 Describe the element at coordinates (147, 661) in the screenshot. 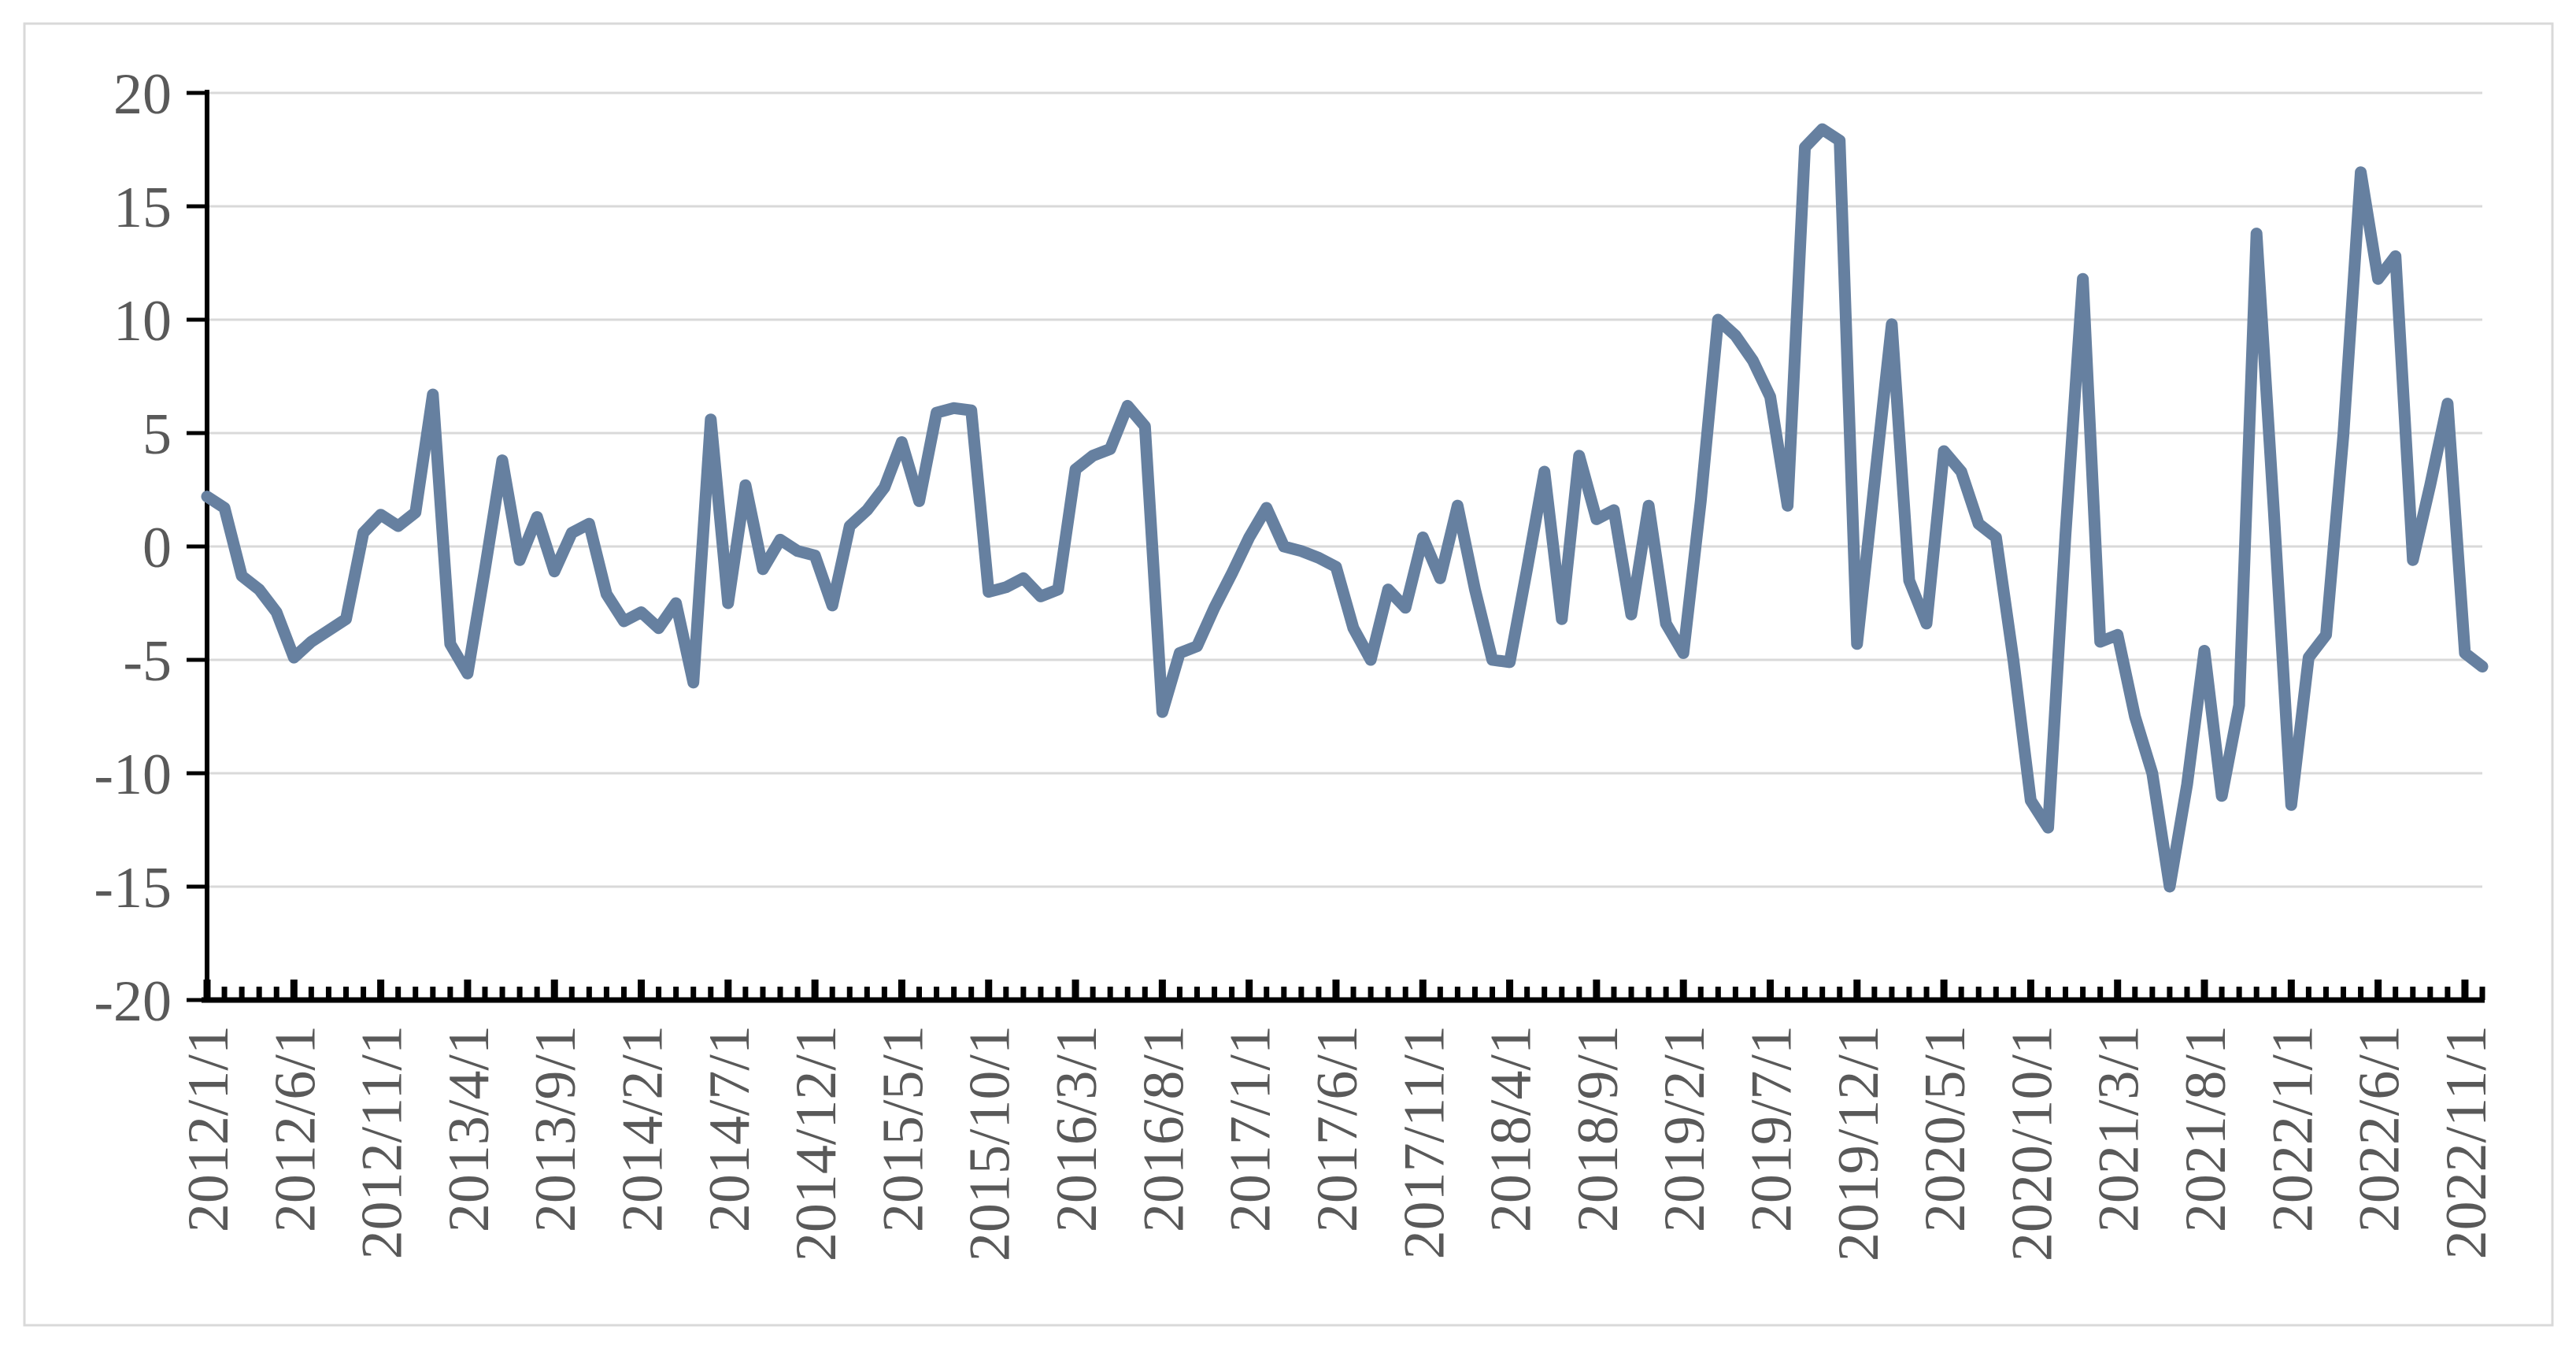

I see `y-axis-label: -5` at that location.